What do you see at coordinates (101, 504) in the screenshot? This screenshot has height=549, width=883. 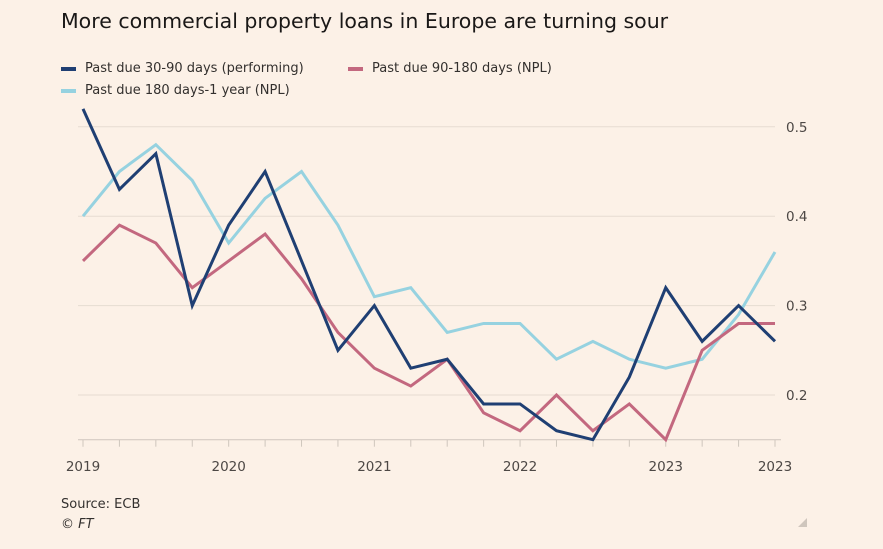 I see `source-note: Source: ECB` at bounding box center [101, 504].